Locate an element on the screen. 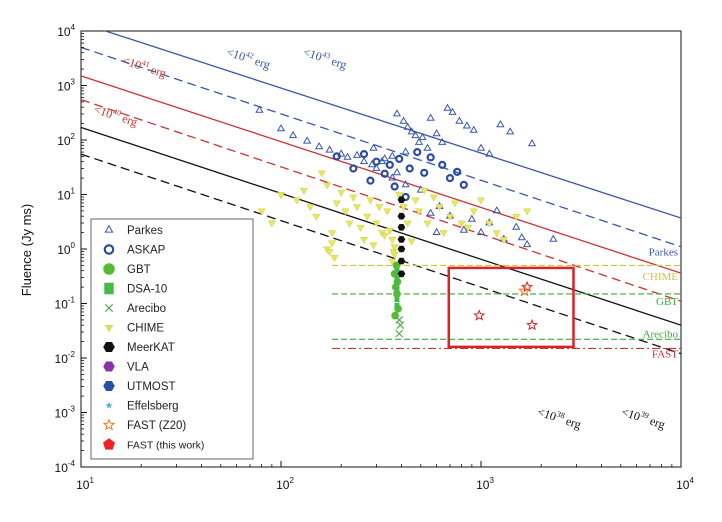 The width and height of the screenshot is (722, 522). legend-marker-gbt is located at coordinates (109, 269).